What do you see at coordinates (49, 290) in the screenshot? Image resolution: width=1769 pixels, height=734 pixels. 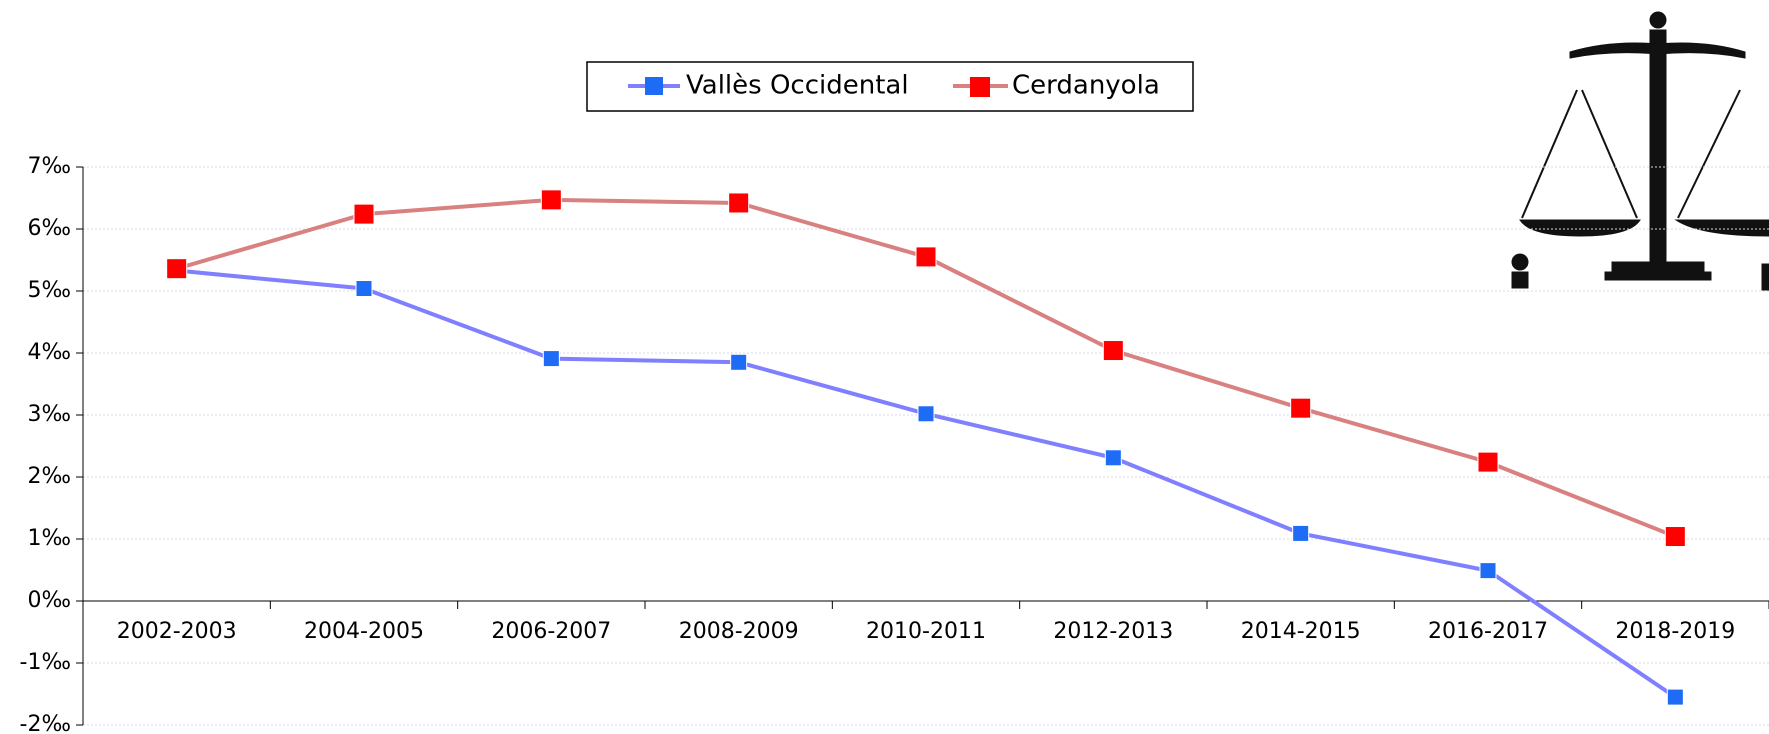 I see `y-tick-label: 5‰` at bounding box center [49, 290].